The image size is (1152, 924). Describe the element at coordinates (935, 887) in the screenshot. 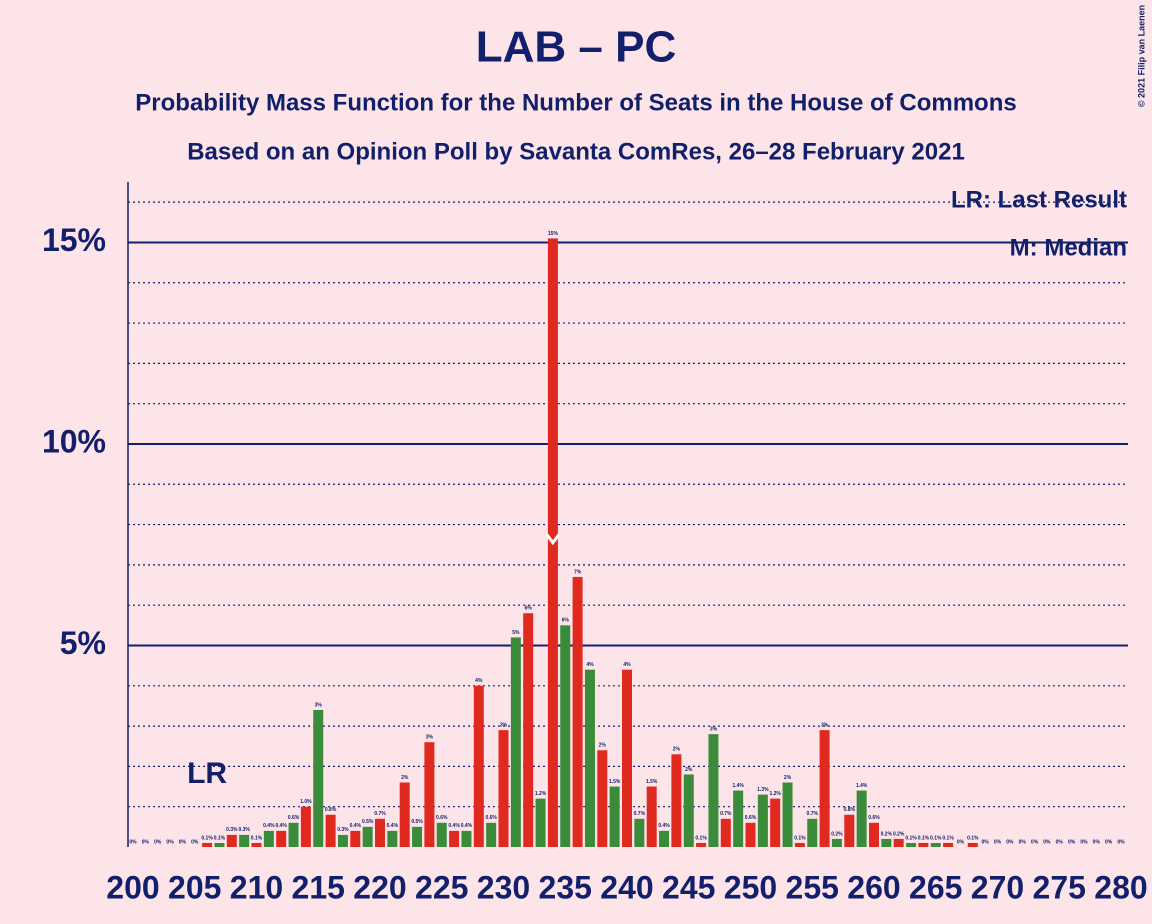

I see `x-tick-label: 265` at that location.